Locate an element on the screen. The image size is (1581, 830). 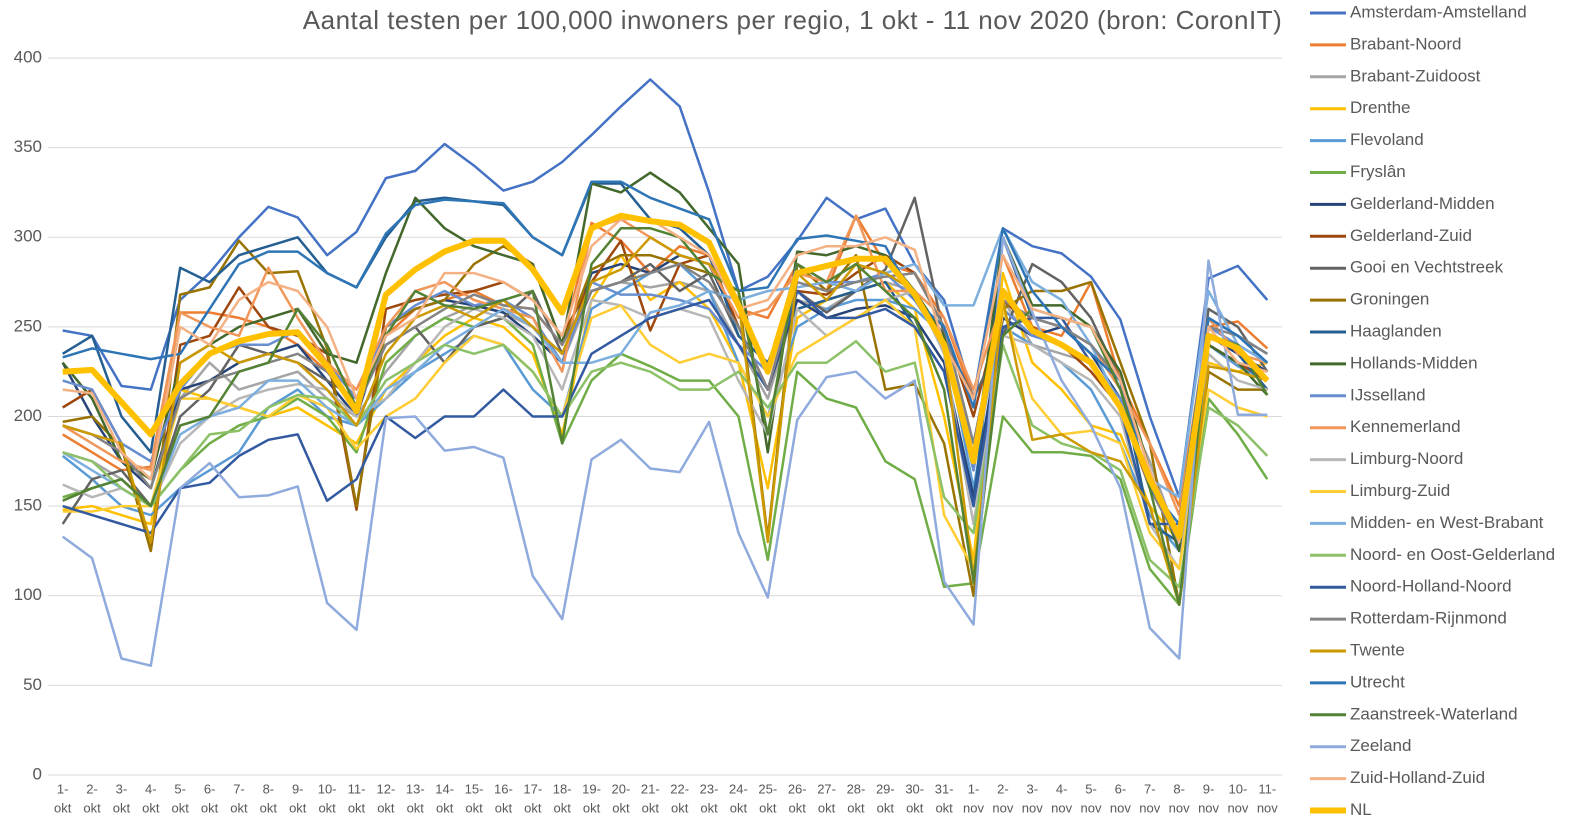
legend-label: Utrecht is located at coordinates (1377, 681).